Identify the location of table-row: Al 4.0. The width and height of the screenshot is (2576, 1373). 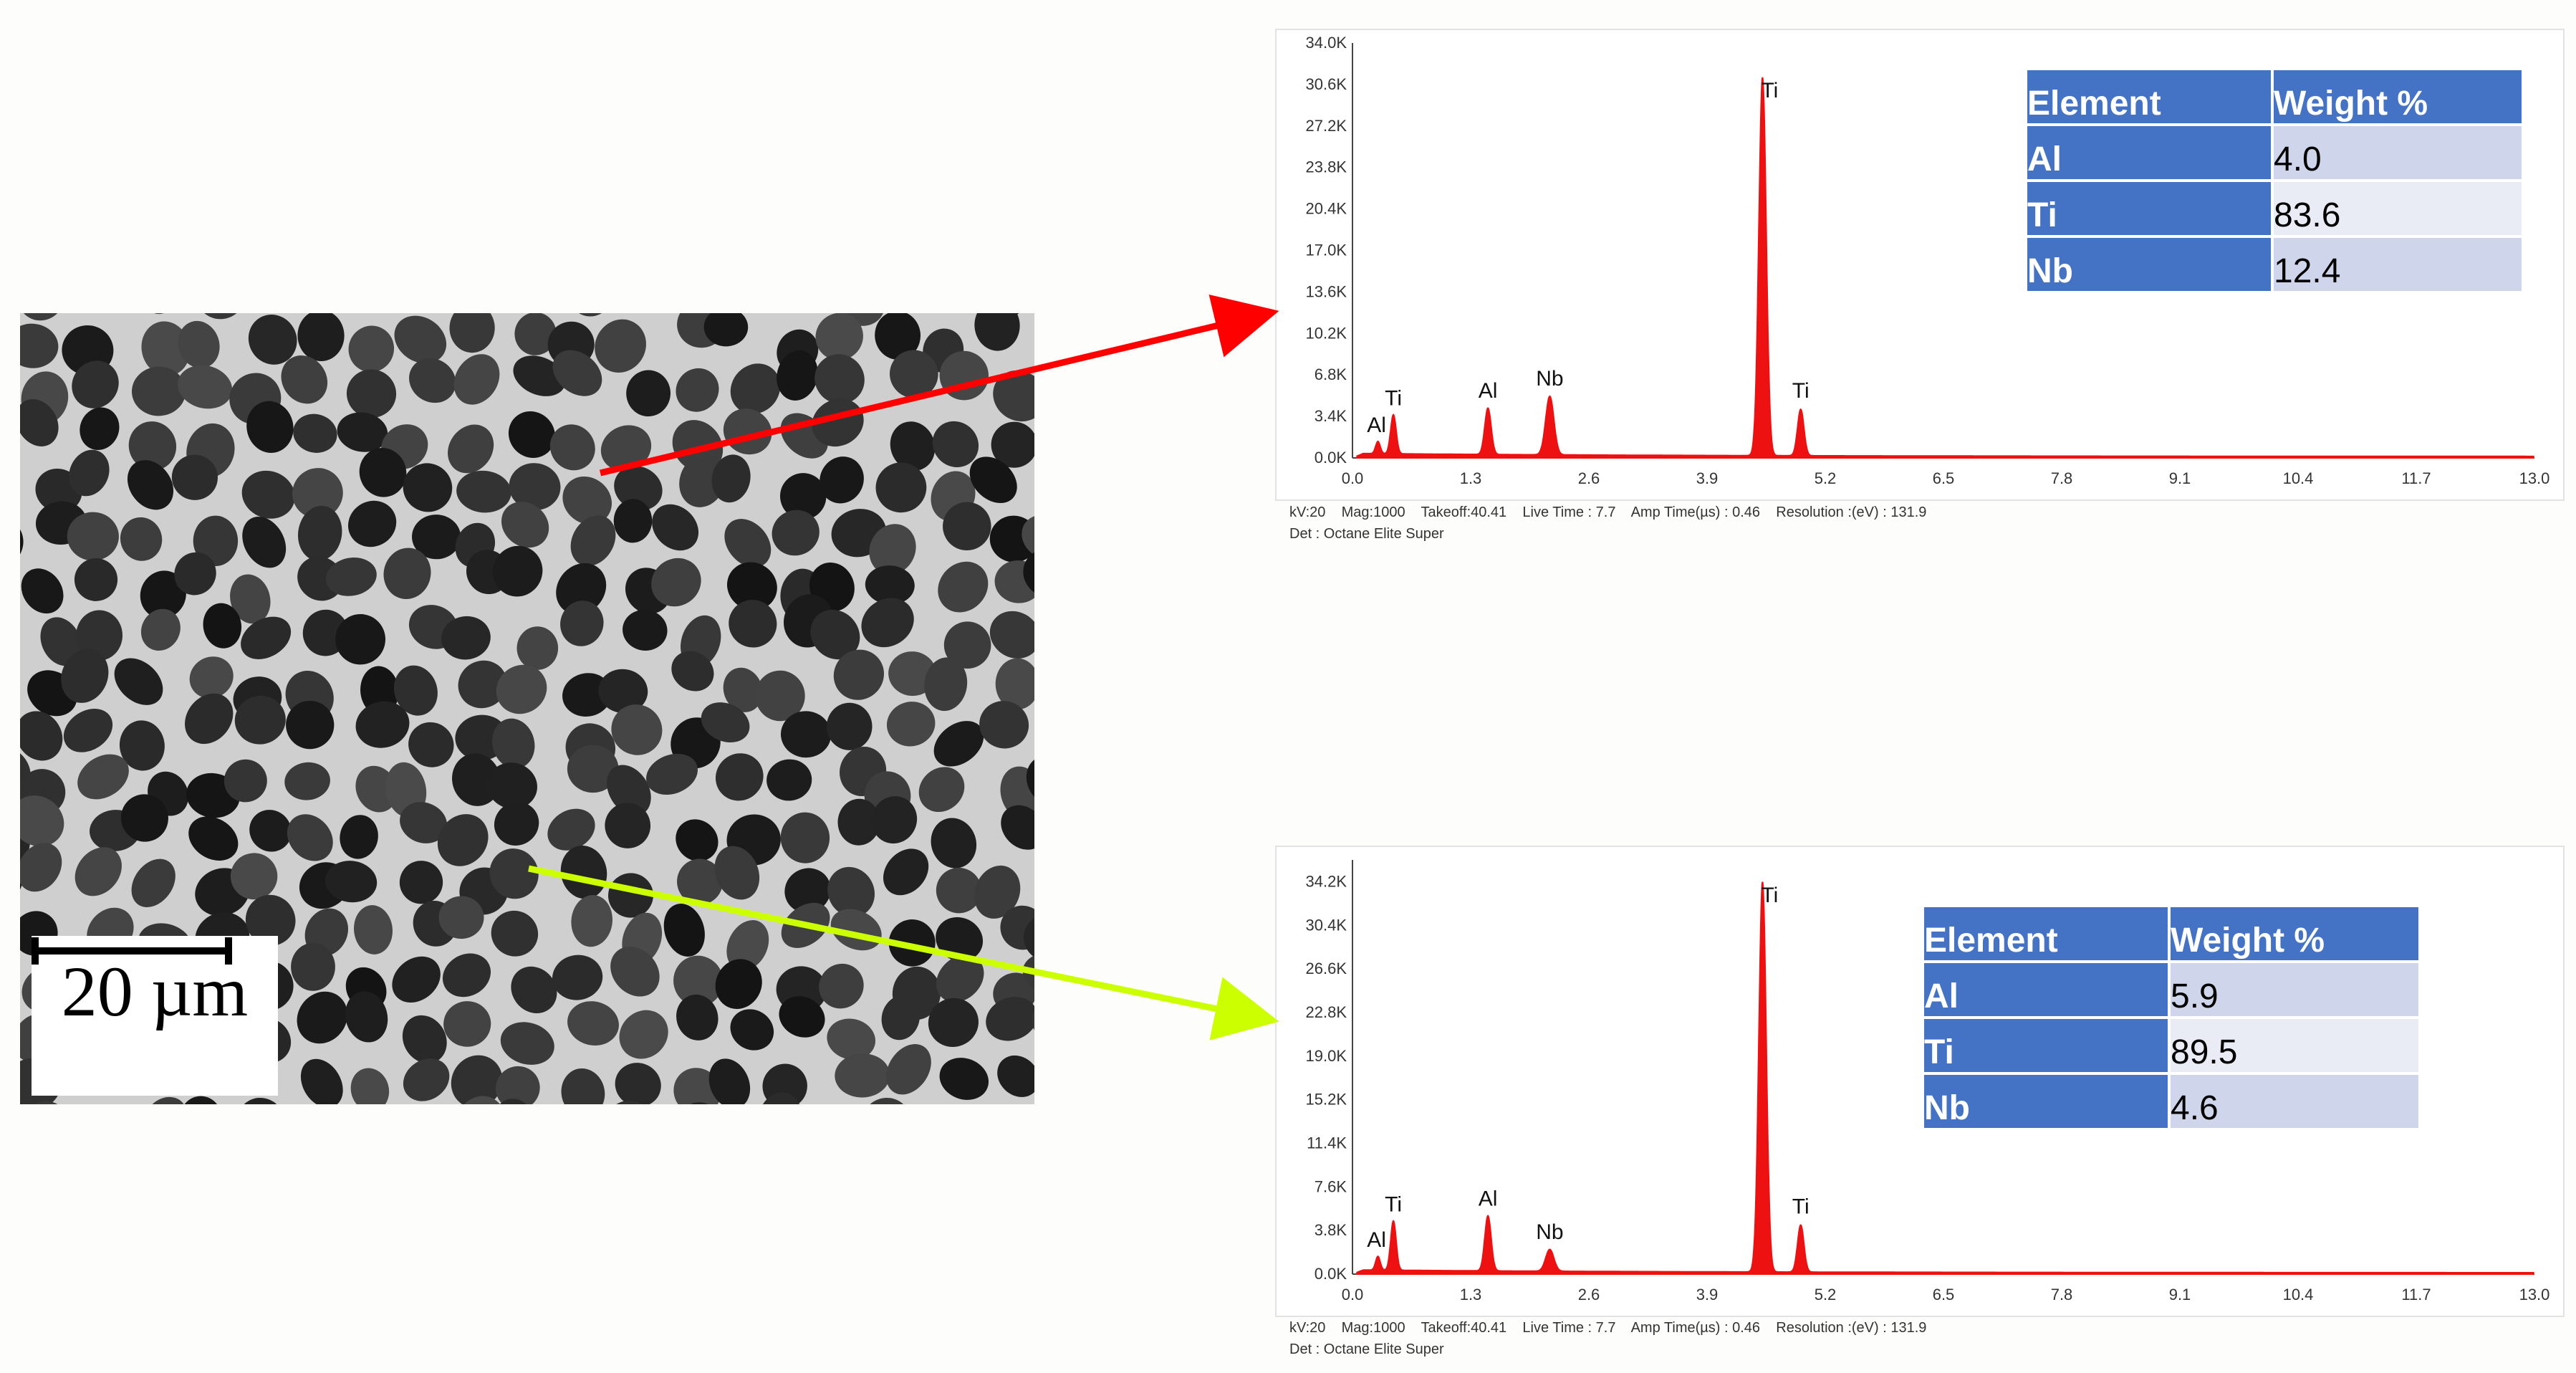
(2275, 153).